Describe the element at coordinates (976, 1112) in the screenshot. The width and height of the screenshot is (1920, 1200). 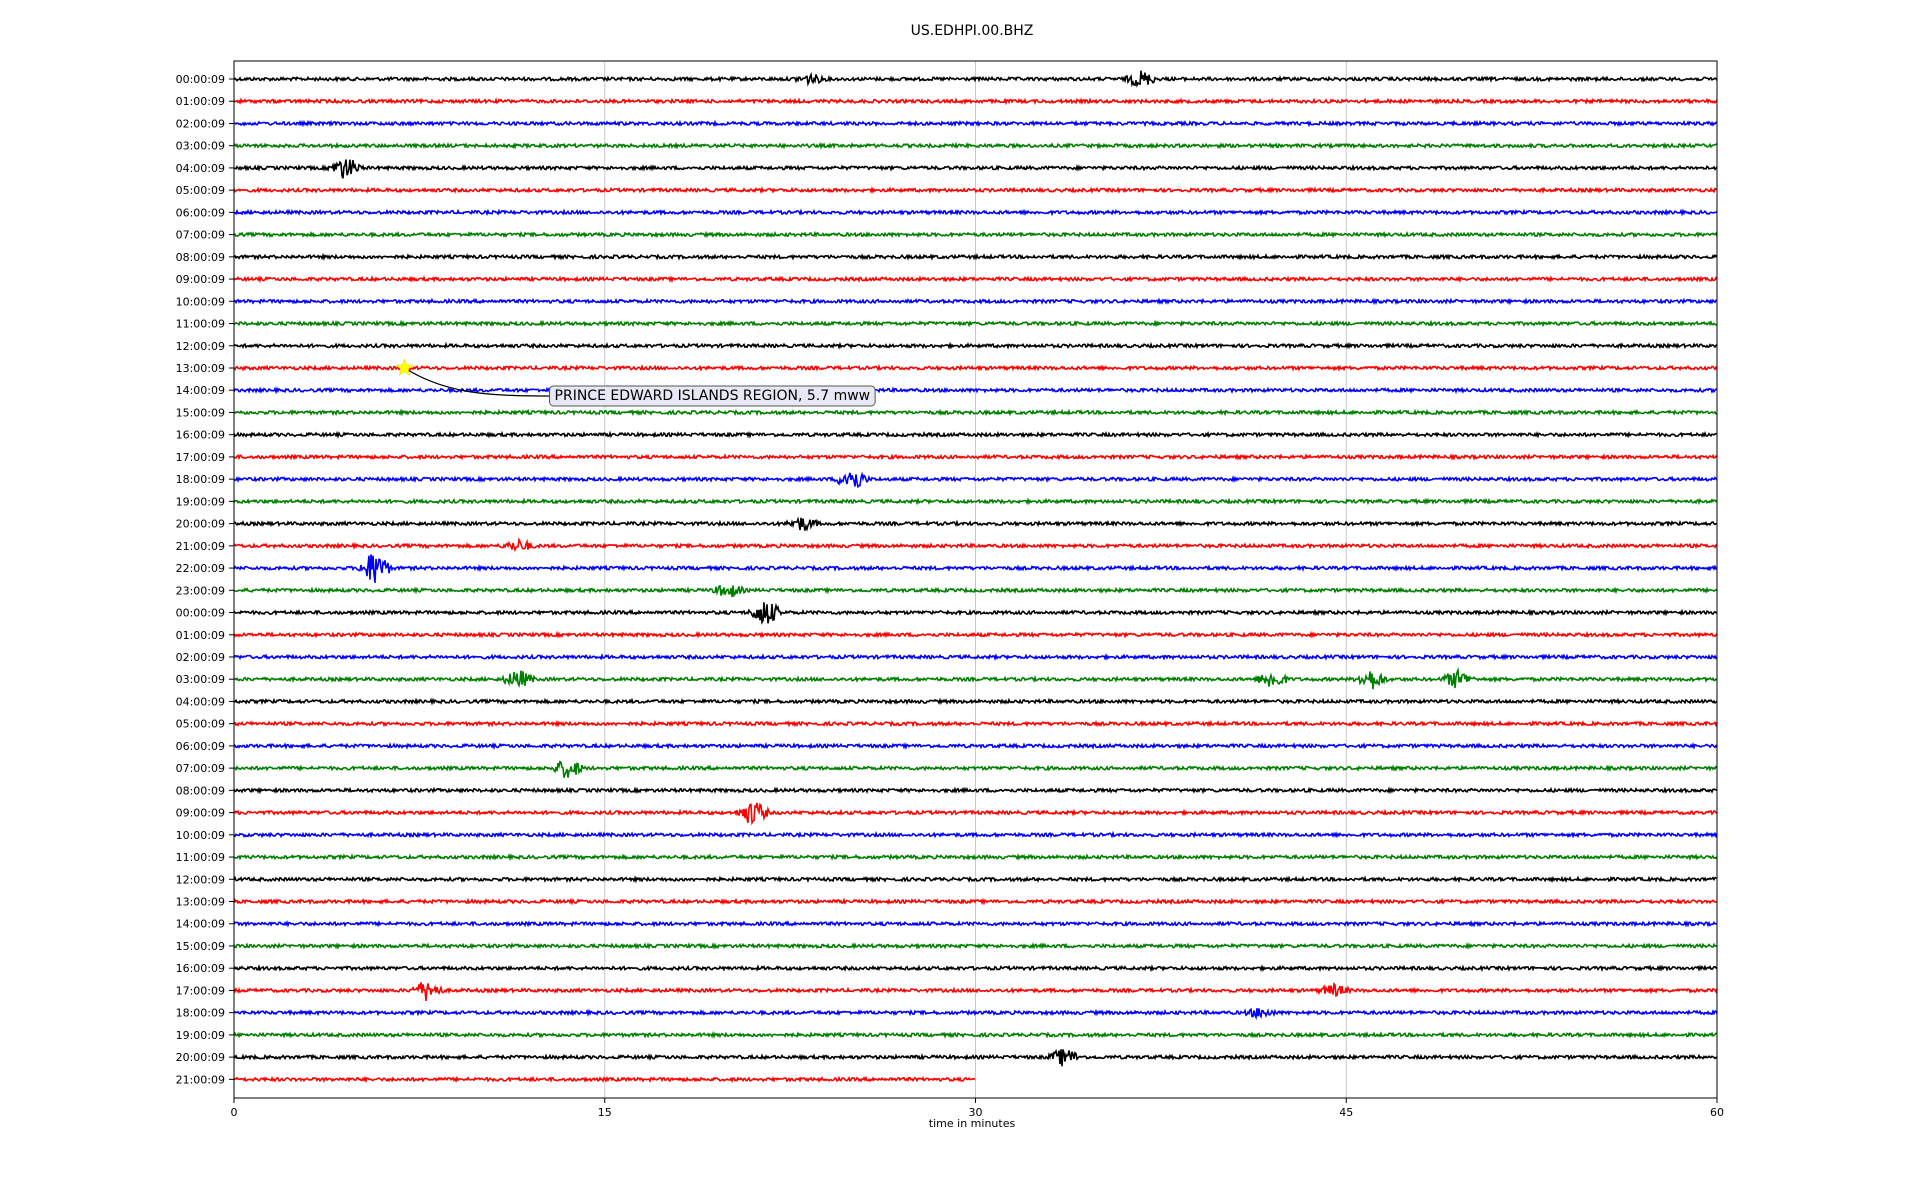
I see `x-tick-label: 30` at that location.